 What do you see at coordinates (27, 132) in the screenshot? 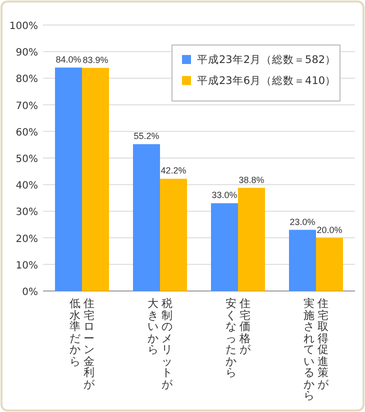
I see `y-tick-label: 60%` at bounding box center [27, 132].